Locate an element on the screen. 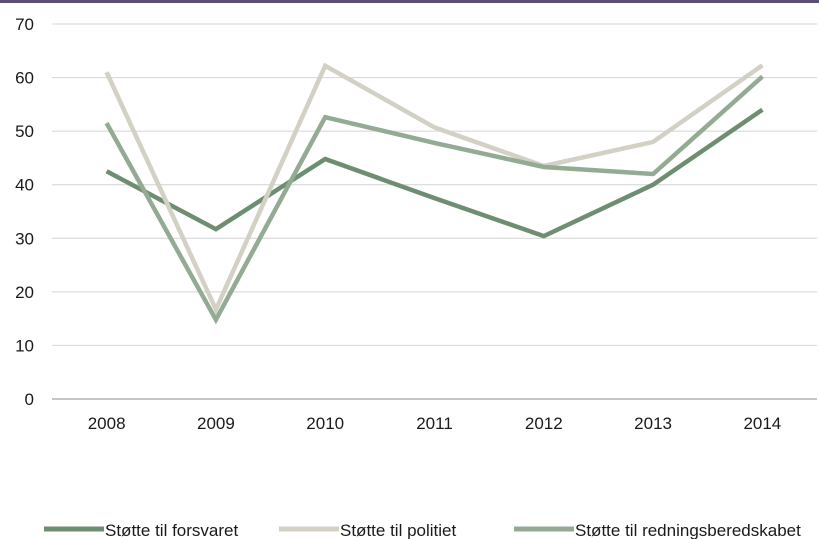 Image resolution: width=819 pixels, height=539 pixels. y-tick-label: 40 is located at coordinates (24, 185).